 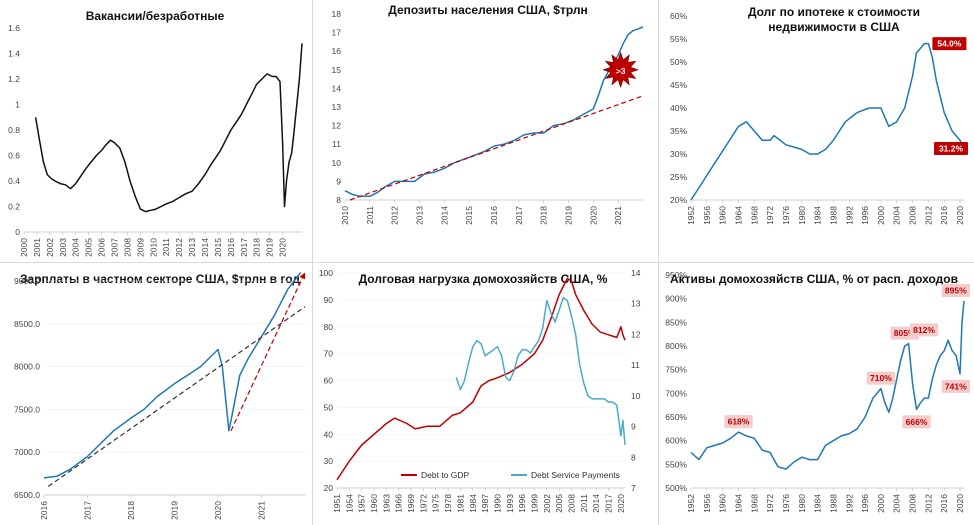 What do you see at coordinates (676, 346) in the screenshot?
I see `y-tick-label: 800%` at bounding box center [676, 346].